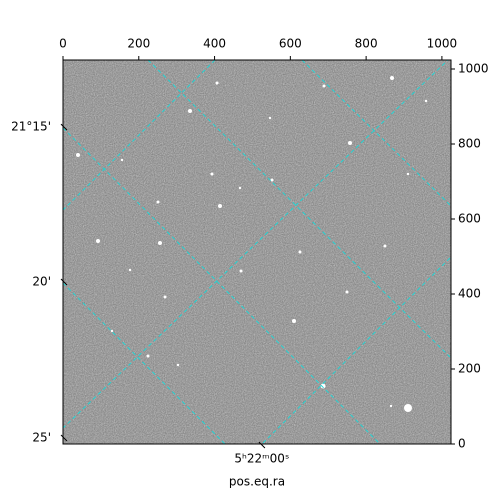  Describe the element at coordinates (214, 44) in the screenshot. I see `x-tick-label: 400` at that location.